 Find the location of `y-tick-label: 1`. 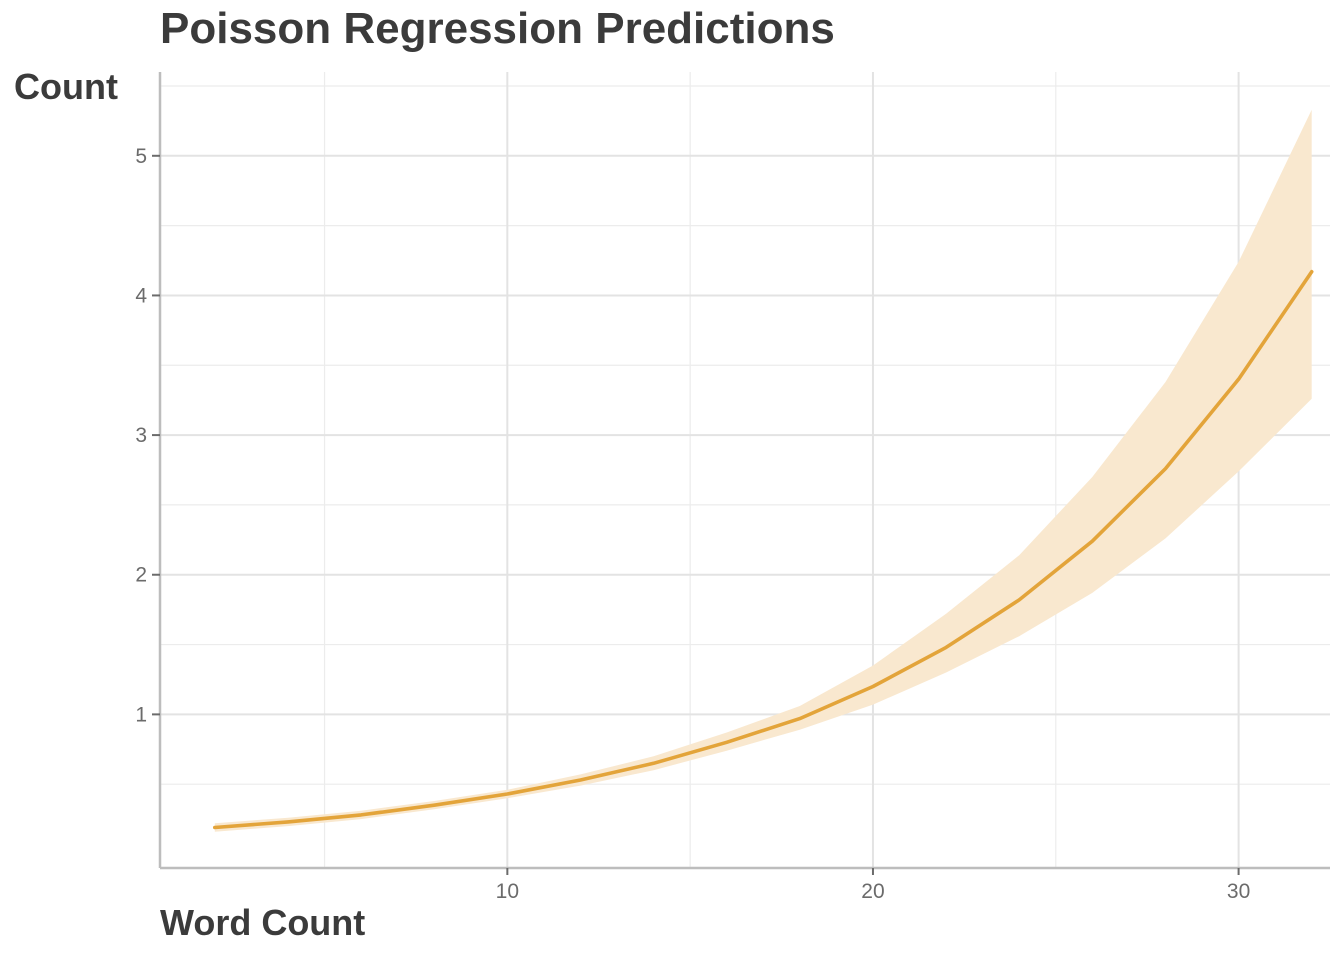

y-tick-label: 1 is located at coordinates (141, 714).